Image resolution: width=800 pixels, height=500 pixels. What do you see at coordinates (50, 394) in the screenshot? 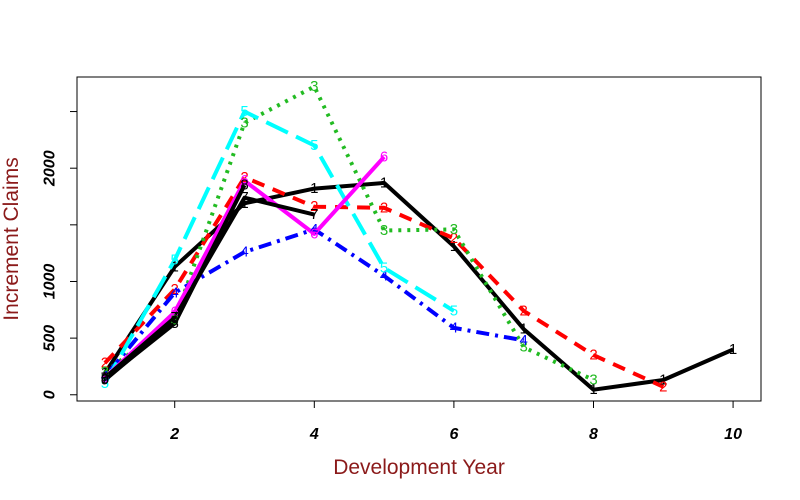
I see `y-tick-label: 0` at bounding box center [50, 394].